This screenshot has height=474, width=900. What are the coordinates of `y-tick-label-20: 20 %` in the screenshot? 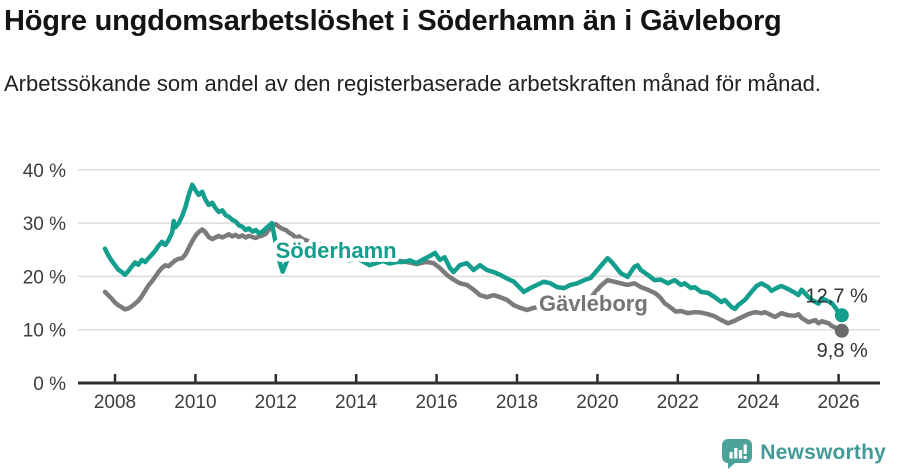 It's located at (44, 277).